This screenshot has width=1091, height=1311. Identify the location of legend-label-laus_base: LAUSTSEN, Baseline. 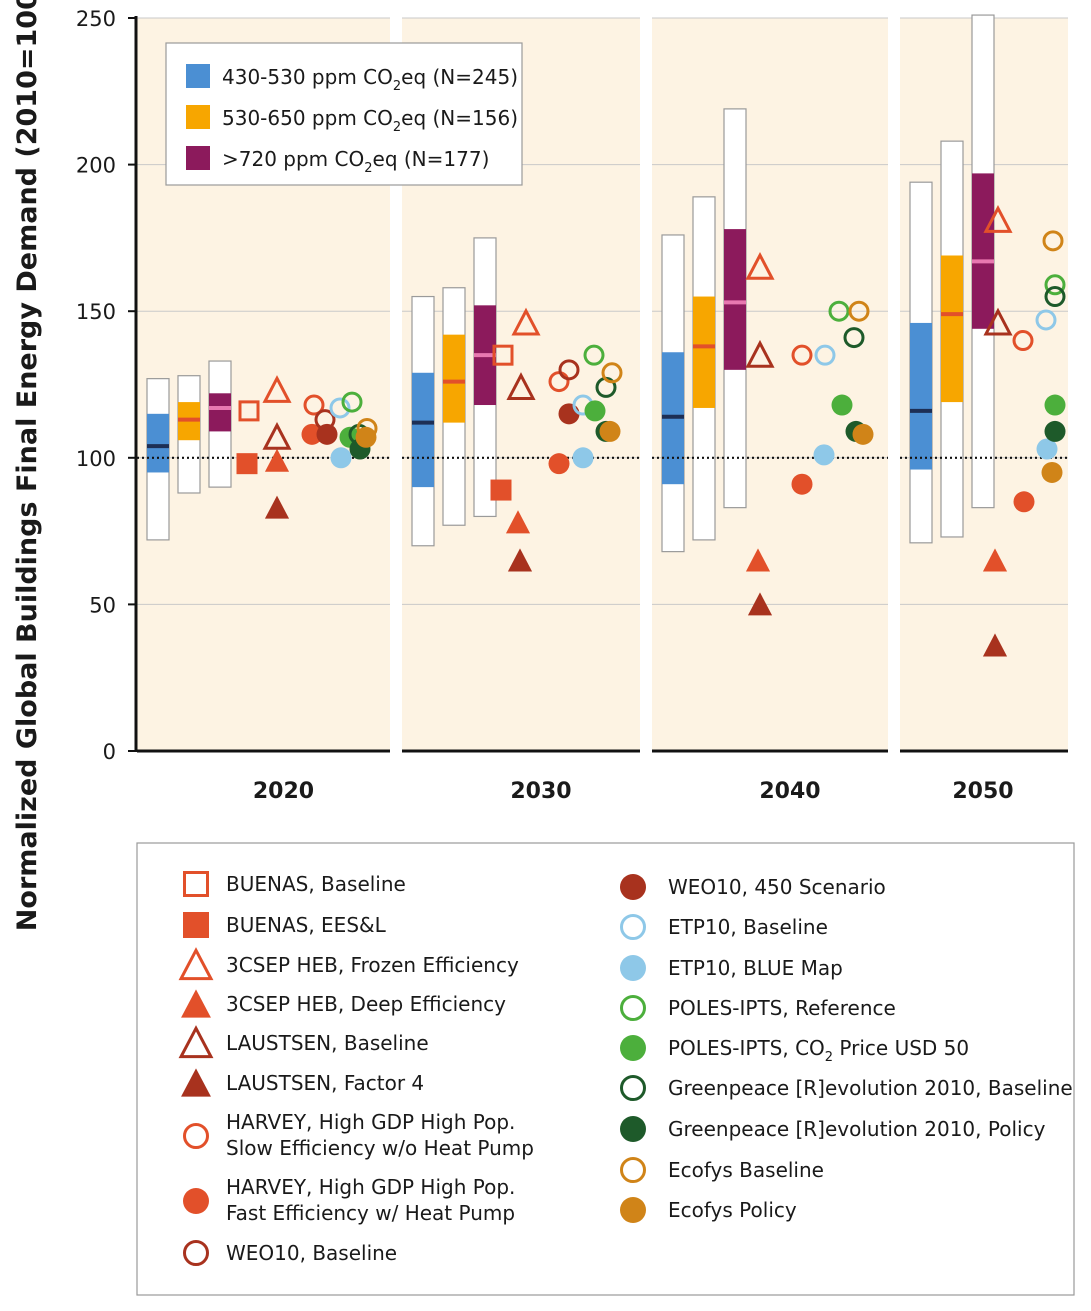
(327, 1043).